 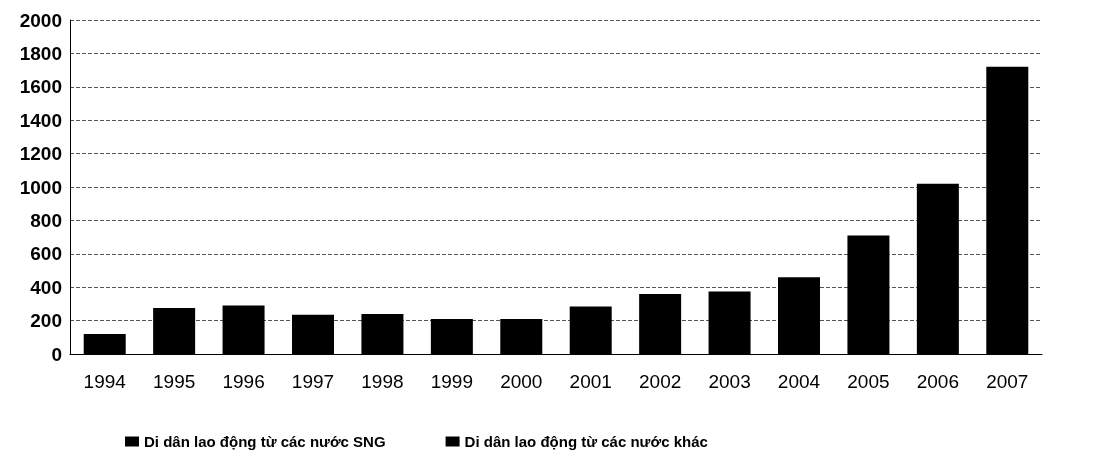 I want to click on y-tick-label: 1800, so click(x=40, y=53).